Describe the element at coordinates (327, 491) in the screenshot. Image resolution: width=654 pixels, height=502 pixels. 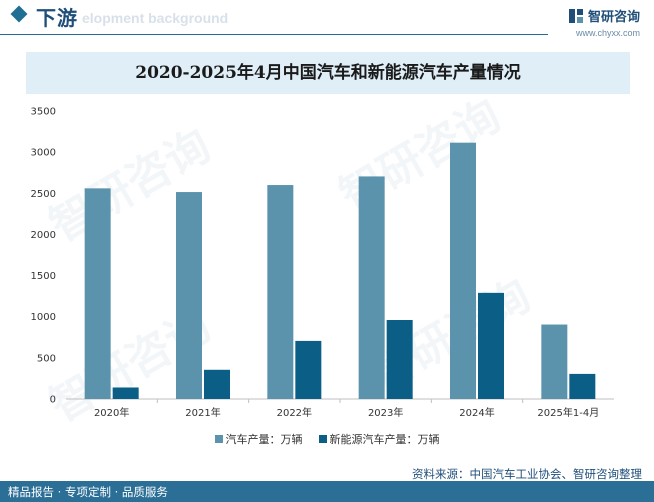
I see `footer-band` at that location.